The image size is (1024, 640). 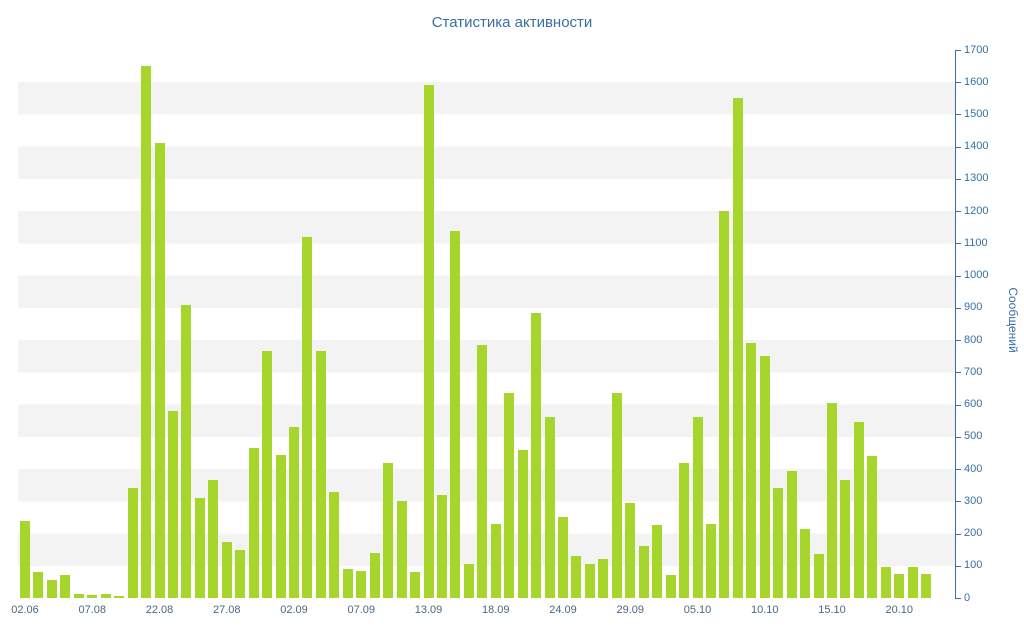 What do you see at coordinates (976, 178) in the screenshot?
I see `y-tick-label: 1300` at bounding box center [976, 178].